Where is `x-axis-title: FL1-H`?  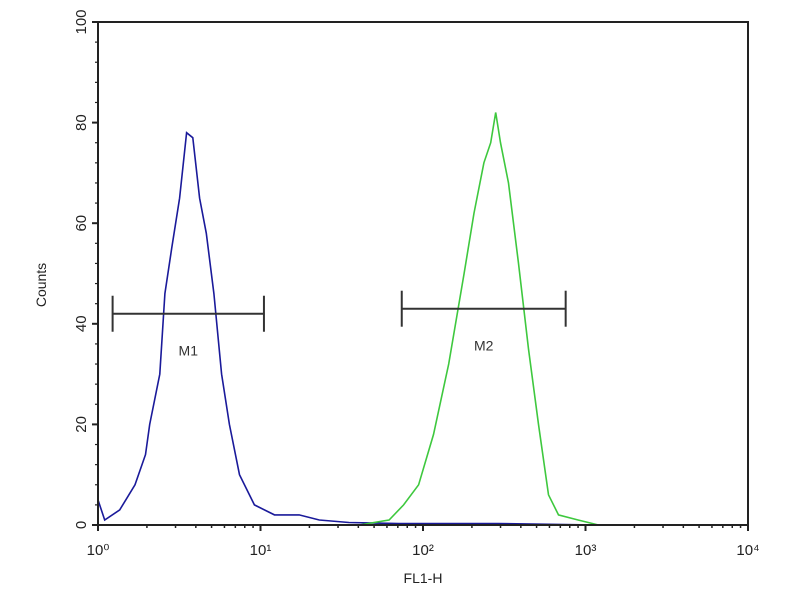
x-axis-title: FL1-H is located at coordinates (423, 578).